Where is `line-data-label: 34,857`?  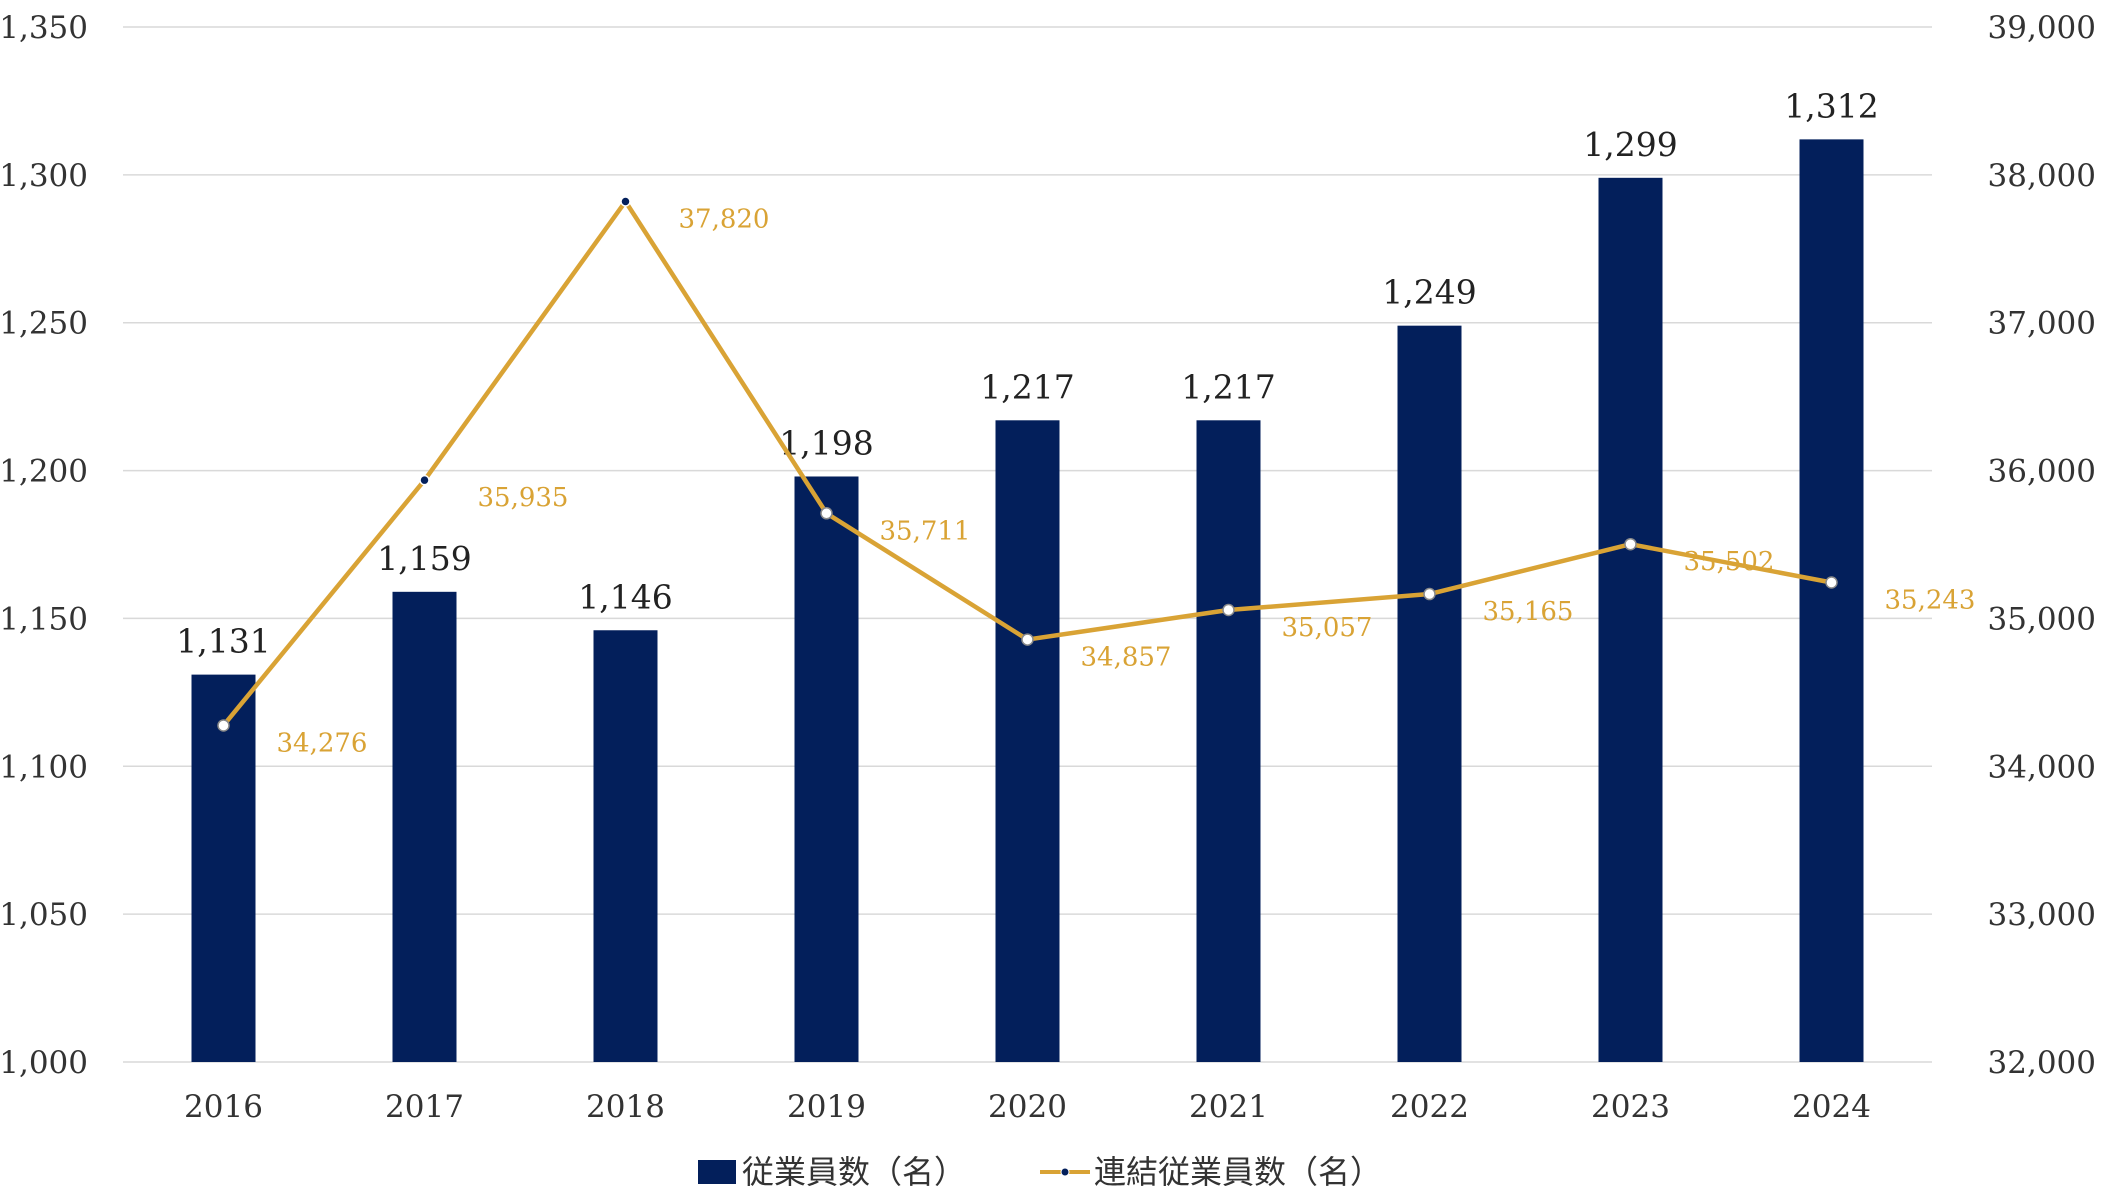
line-data-label: 34,857 is located at coordinates (1126, 658).